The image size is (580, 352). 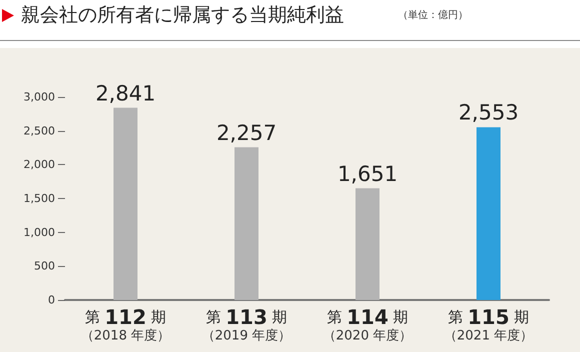 What do you see at coordinates (125, 324) in the screenshot?
I see `x-tick-label: 第 112 期（2018 年度）` at bounding box center [125, 324].